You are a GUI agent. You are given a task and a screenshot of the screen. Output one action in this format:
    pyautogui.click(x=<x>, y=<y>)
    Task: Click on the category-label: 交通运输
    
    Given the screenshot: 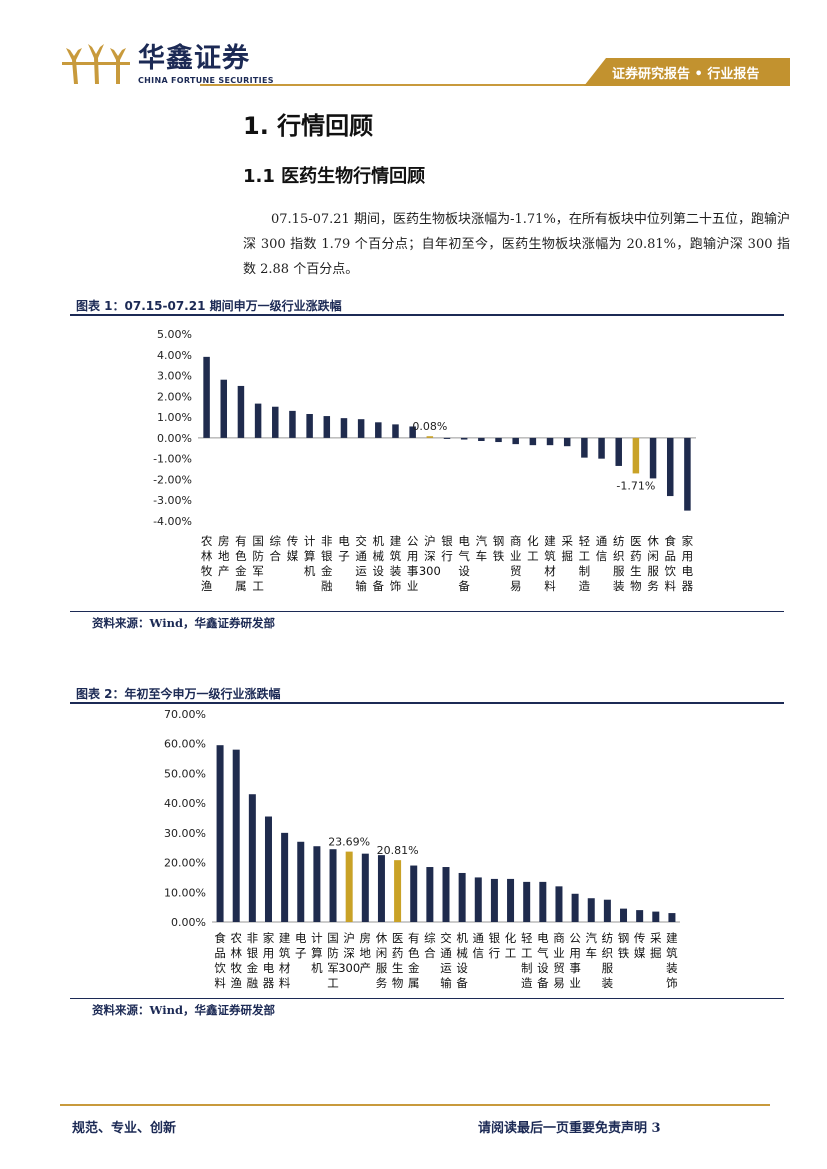 What is the action you would take?
    pyautogui.click(x=446, y=960)
    